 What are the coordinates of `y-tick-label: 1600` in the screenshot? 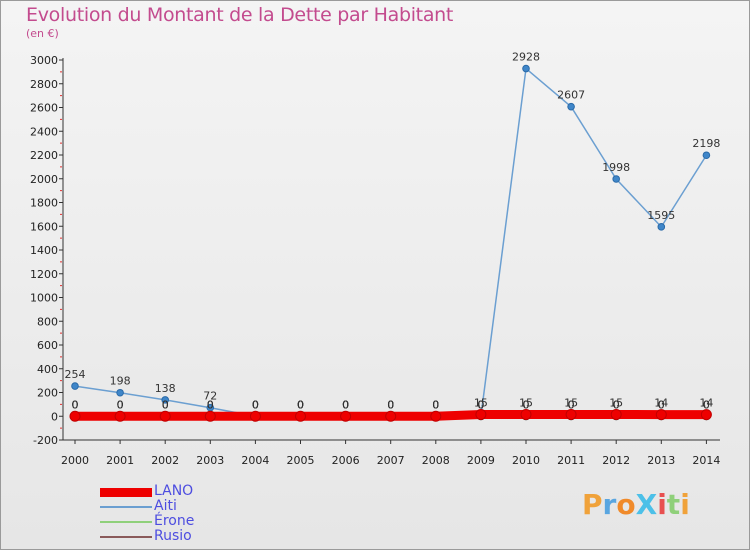 It's located at (44, 226).